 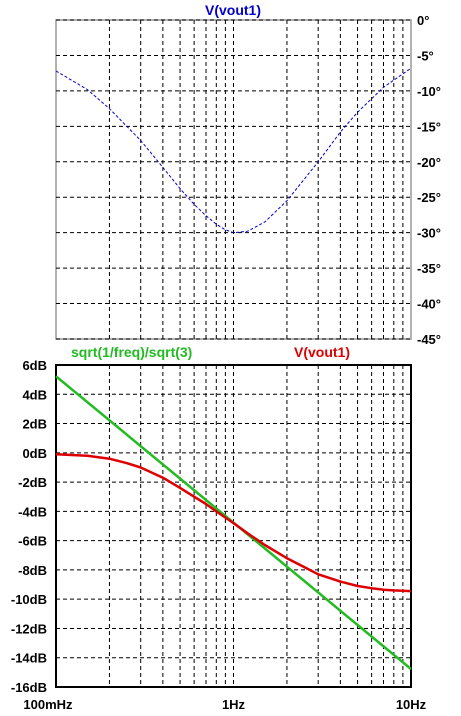 What do you see at coordinates (429, 126) in the screenshot?
I see `phase-y-tick-label: -15°` at bounding box center [429, 126].